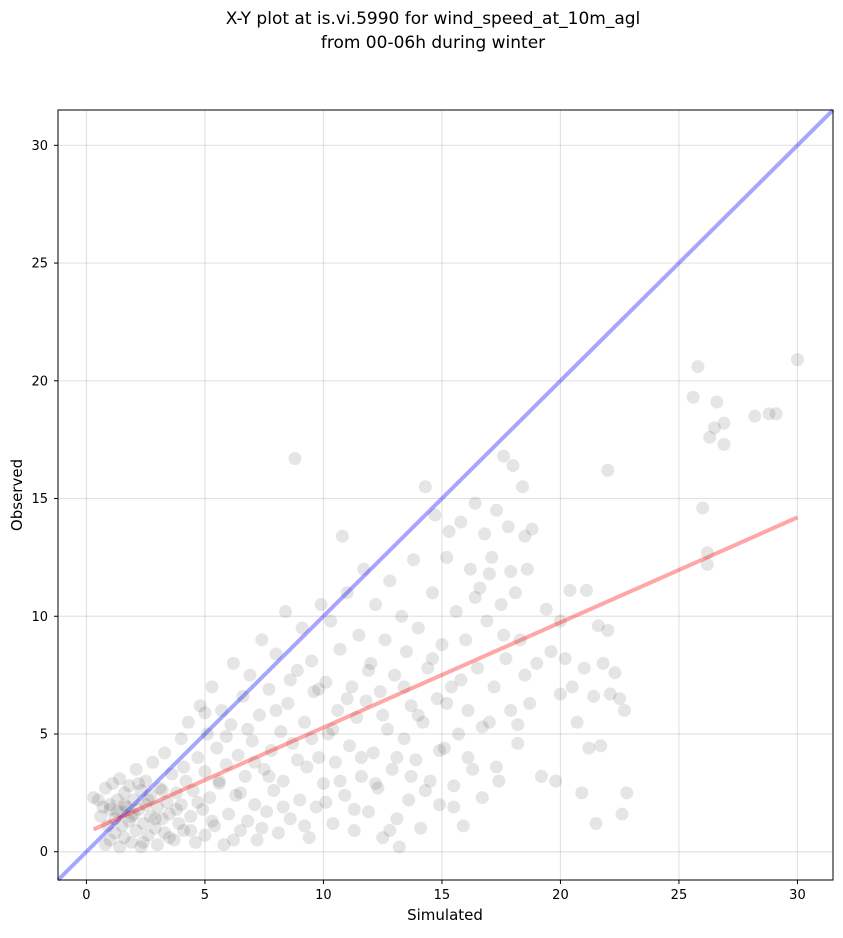  I want to click on y-tick-label: 25, so click(39, 264).